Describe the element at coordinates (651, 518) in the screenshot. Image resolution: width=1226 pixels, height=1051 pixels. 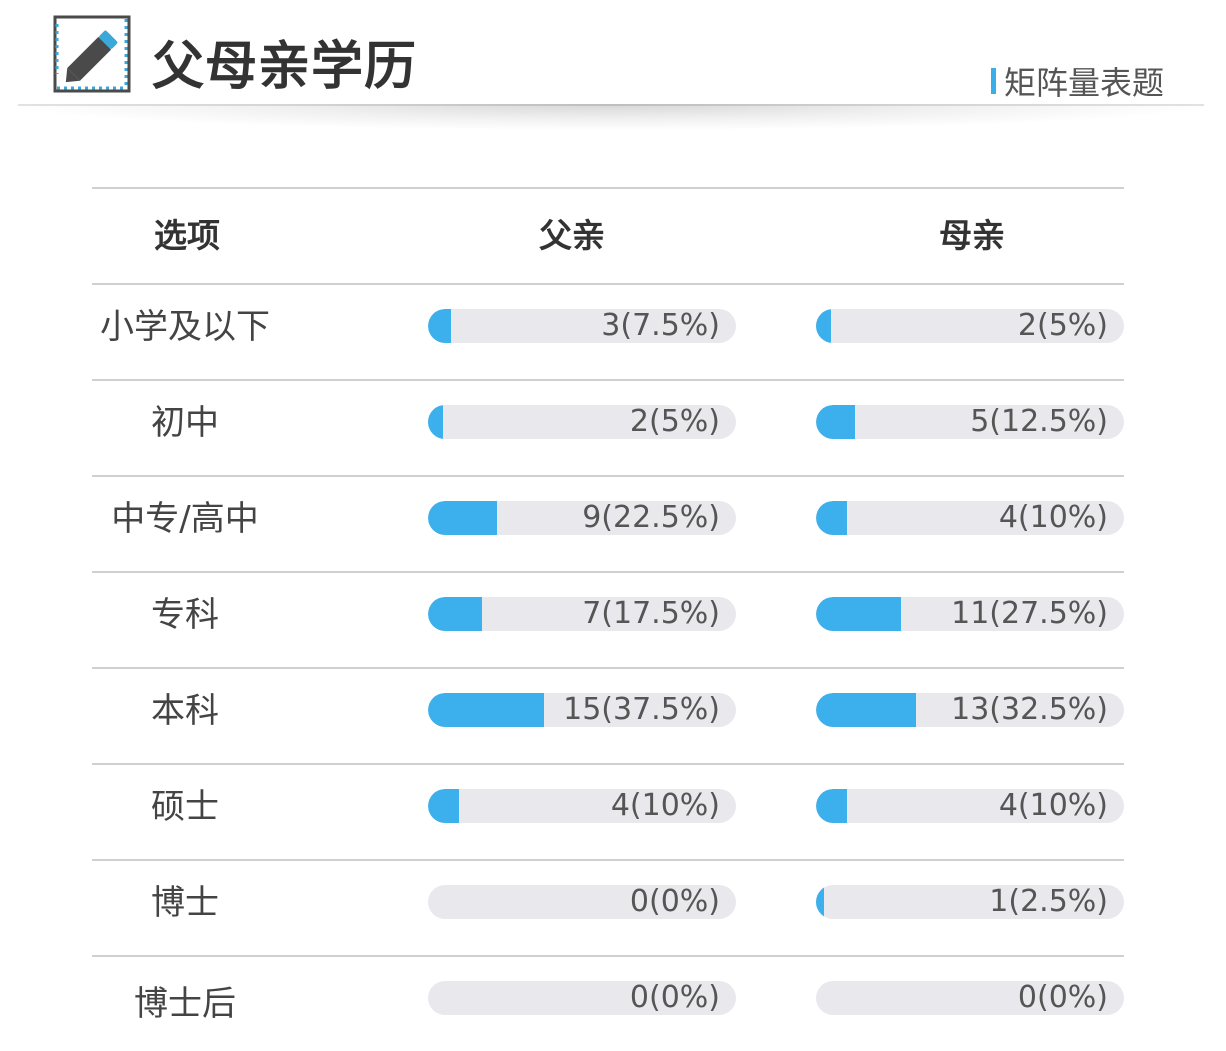
I see `father-count-label: 9(22.5%)` at that location.